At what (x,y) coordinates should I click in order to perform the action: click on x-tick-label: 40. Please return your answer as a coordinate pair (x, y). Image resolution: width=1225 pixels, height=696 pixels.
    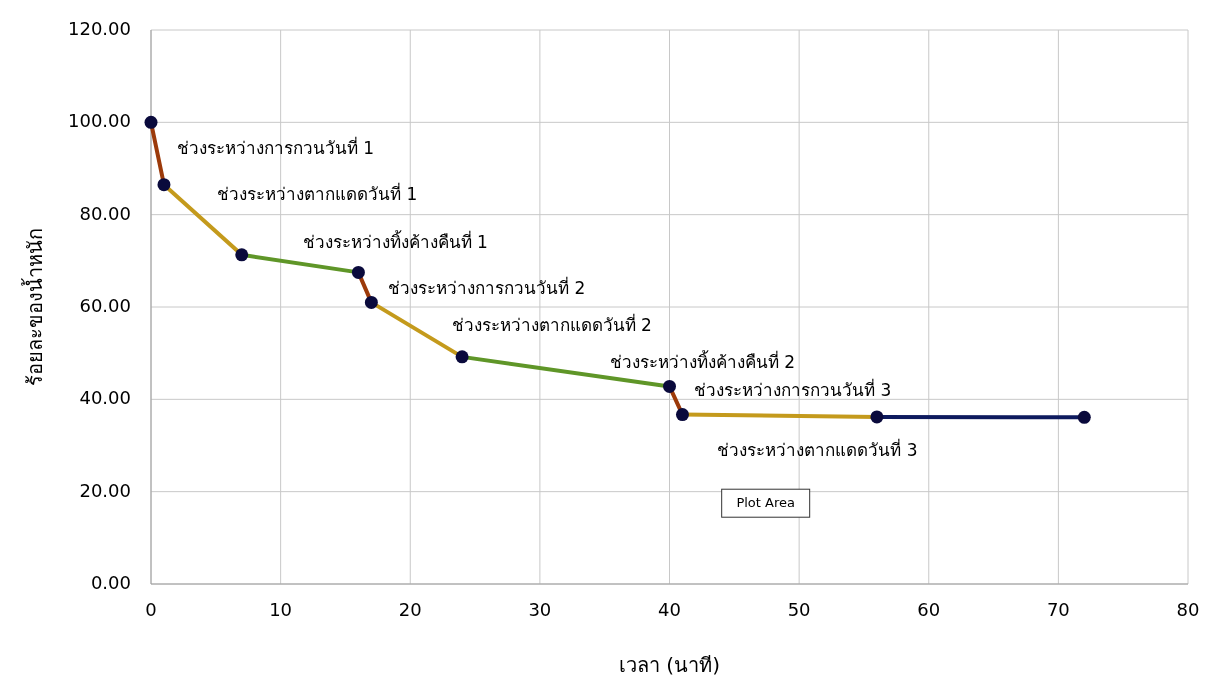
    Looking at the image, I should click on (669, 609).